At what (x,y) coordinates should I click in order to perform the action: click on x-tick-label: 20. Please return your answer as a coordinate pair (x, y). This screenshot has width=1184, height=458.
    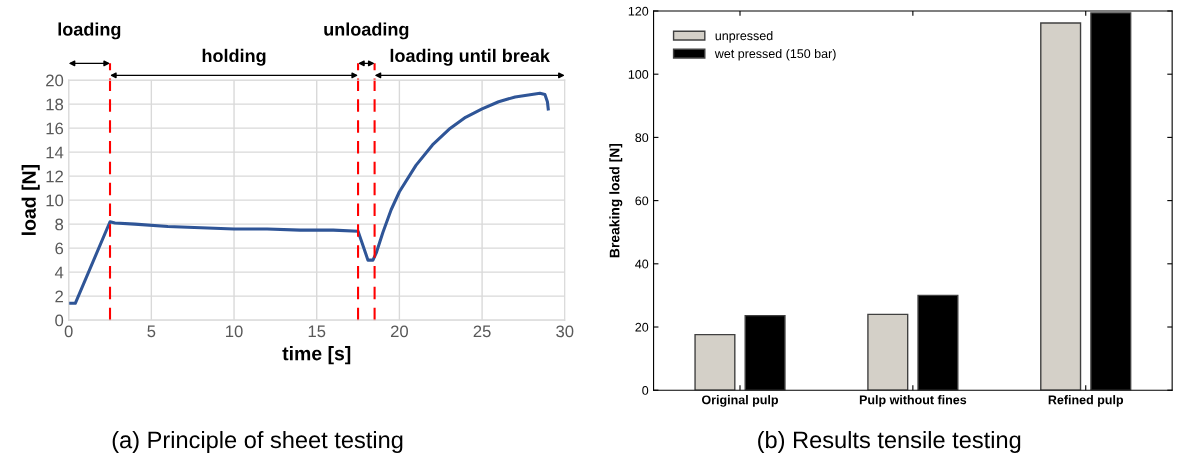
    Looking at the image, I should click on (399, 331).